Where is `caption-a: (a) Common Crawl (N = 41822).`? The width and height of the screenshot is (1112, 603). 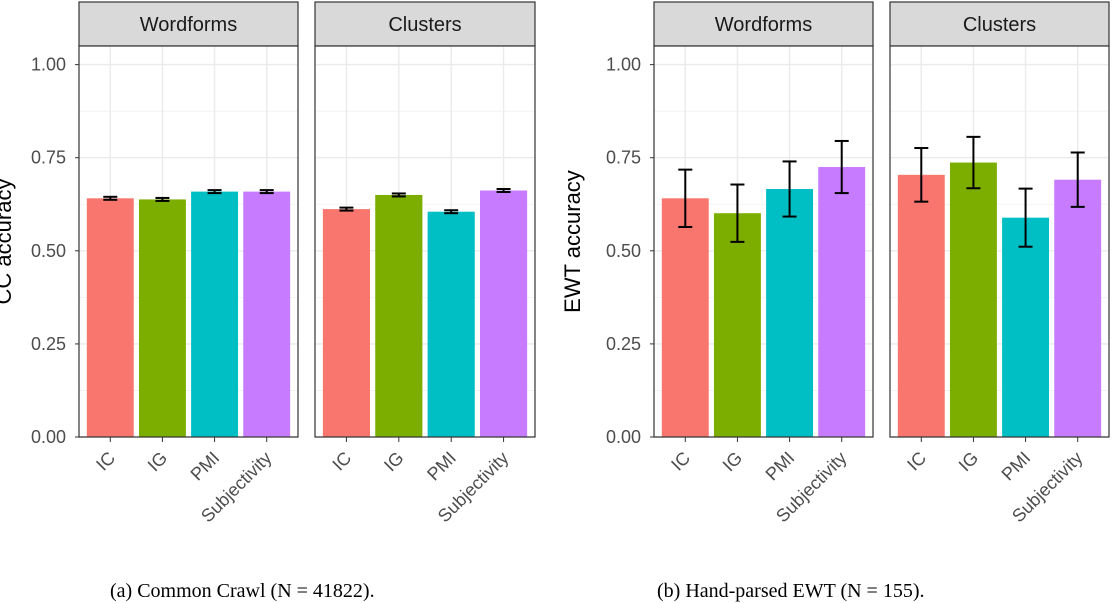 caption-a: (a) Common Crawl (N = 41822). is located at coordinates (242, 591).